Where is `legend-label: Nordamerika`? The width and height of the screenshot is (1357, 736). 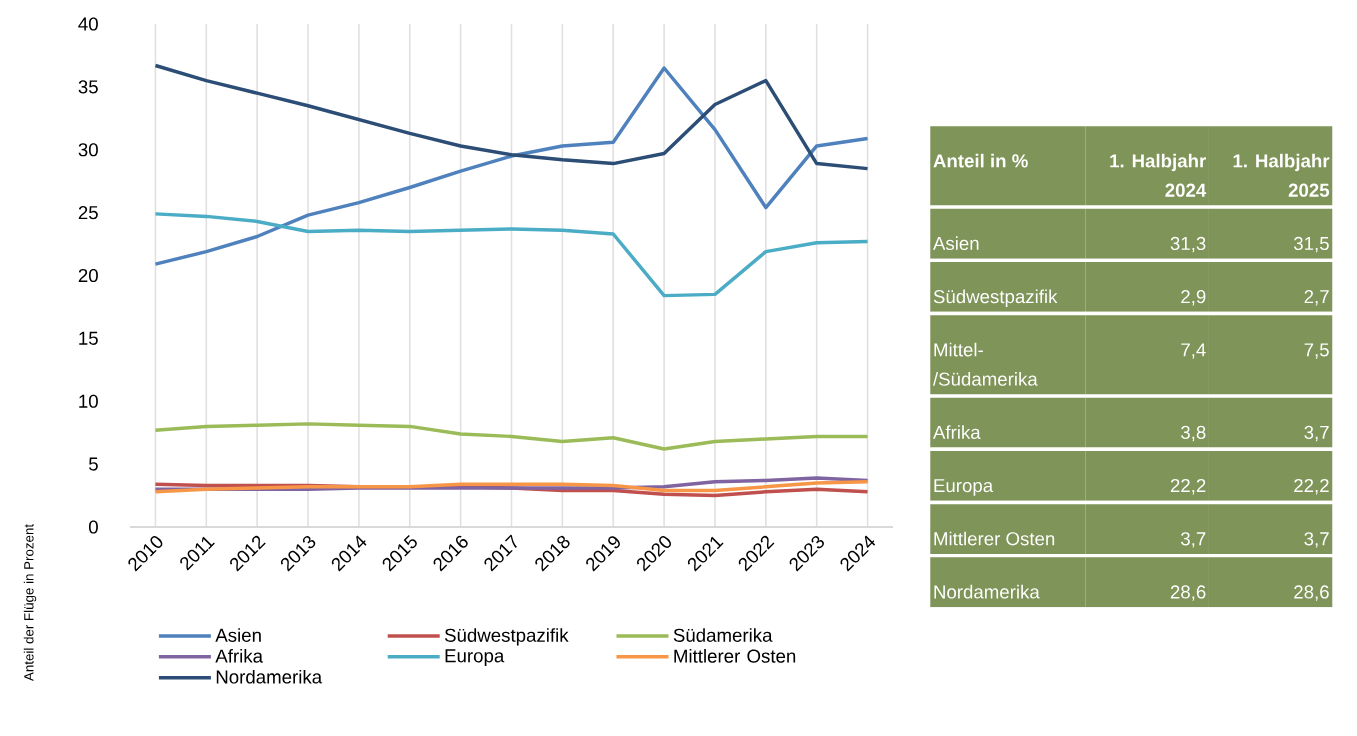 legend-label: Nordamerika is located at coordinates (269, 676).